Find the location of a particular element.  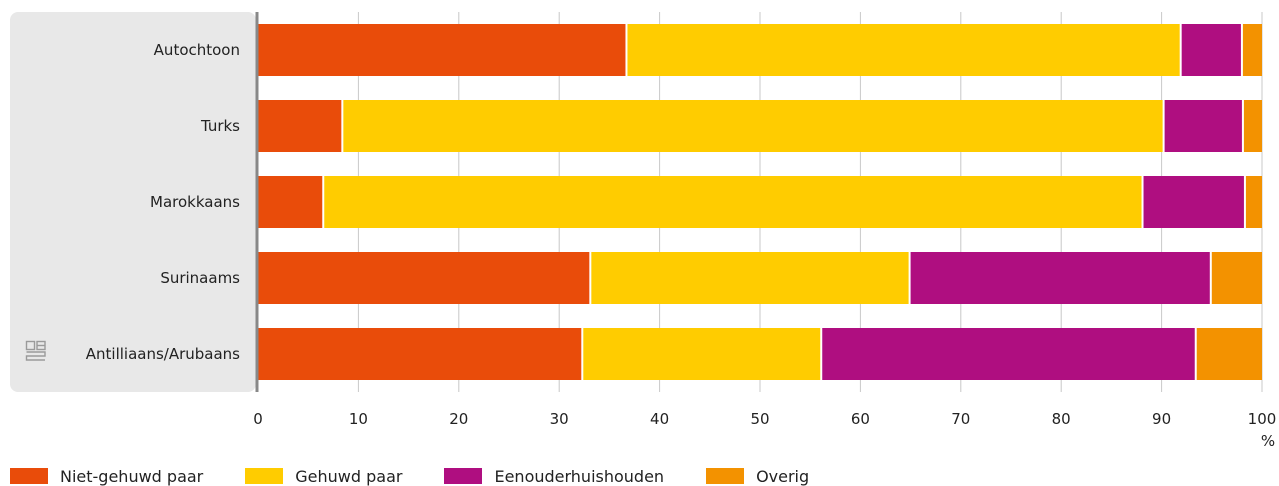

category-label-3: Surinaams is located at coordinates (200, 278).